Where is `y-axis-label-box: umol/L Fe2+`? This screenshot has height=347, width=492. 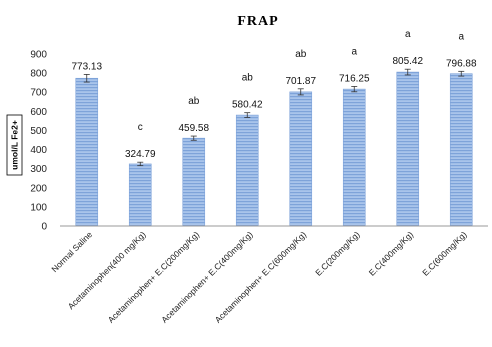 y-axis-label-box: umol/L Fe2+ is located at coordinates (14, 145).